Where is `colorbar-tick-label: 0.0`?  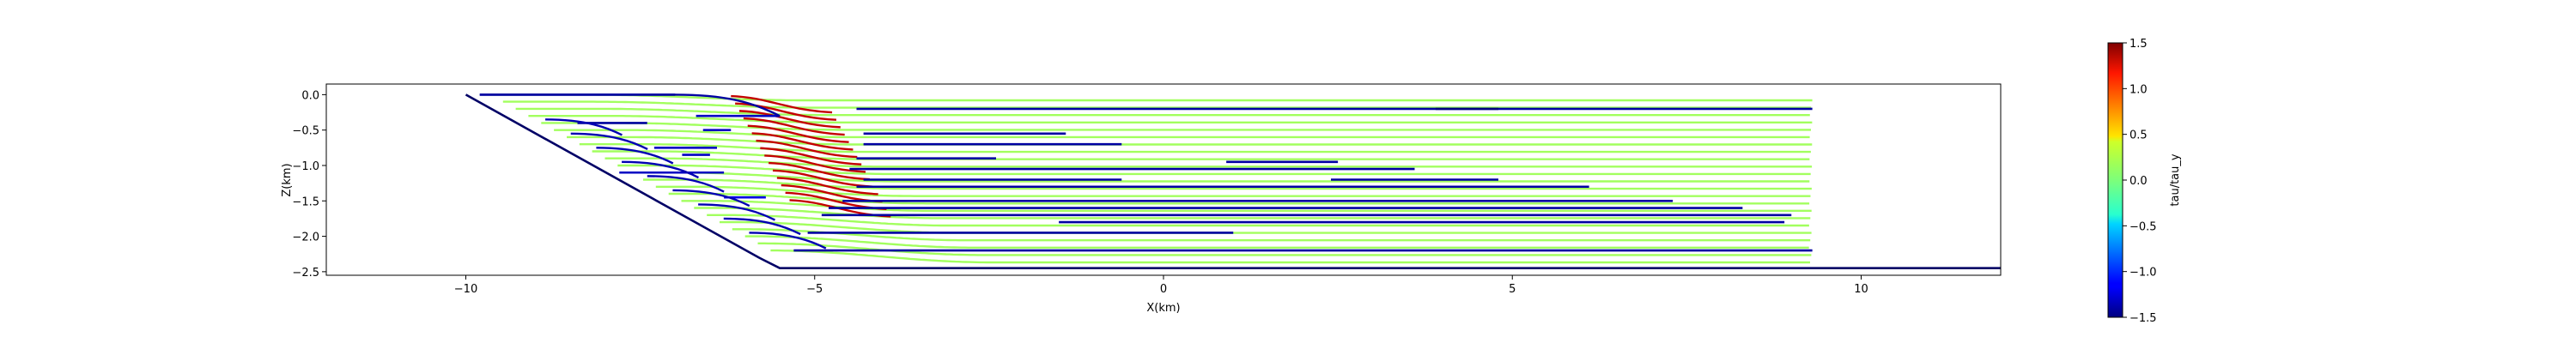 colorbar-tick-label: 0.0 is located at coordinates (2138, 182).